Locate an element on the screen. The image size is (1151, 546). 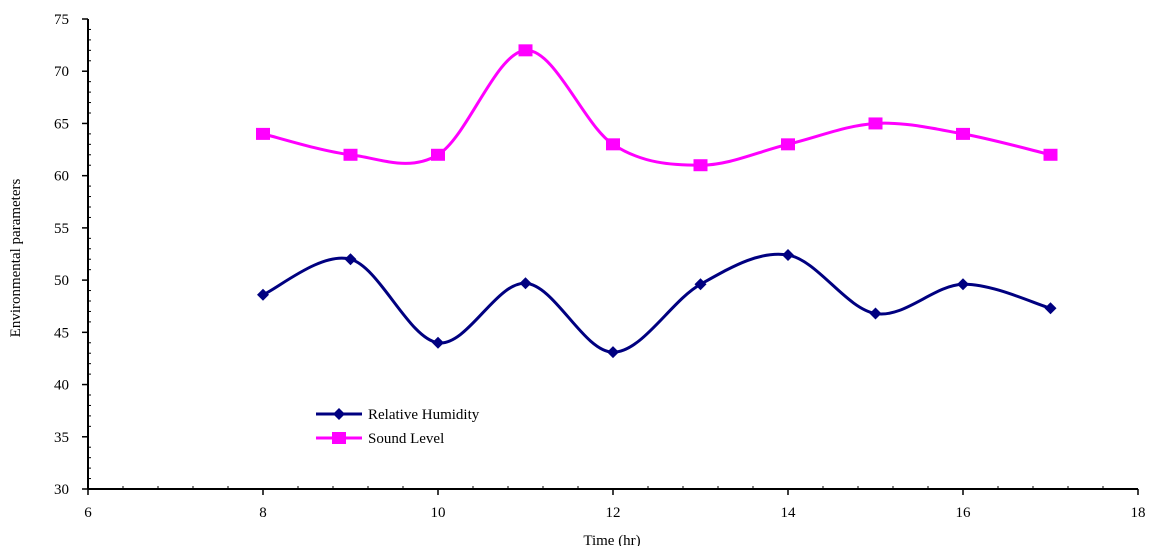
legend-item: Sound Level is located at coordinates (380, 439).